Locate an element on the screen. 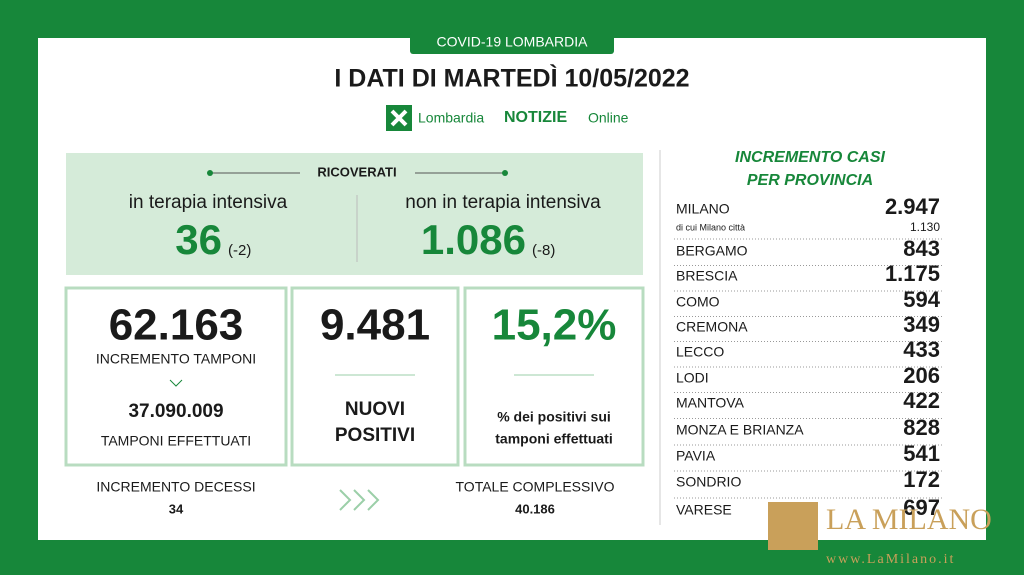 The height and width of the screenshot is (575, 1024). province-value: 349 is located at coordinates (921, 324).